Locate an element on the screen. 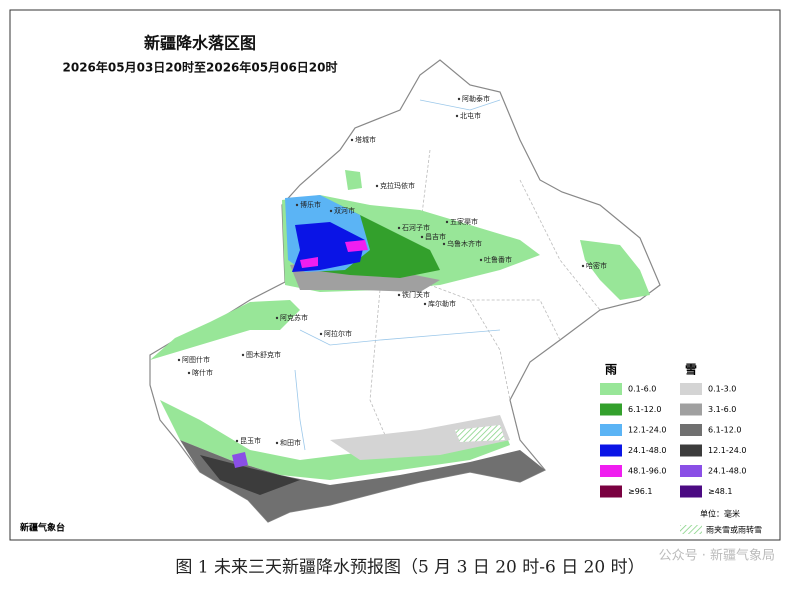 This screenshot has height=590, width=800. map-title: 新疆降水落区图 is located at coordinates (200, 43).